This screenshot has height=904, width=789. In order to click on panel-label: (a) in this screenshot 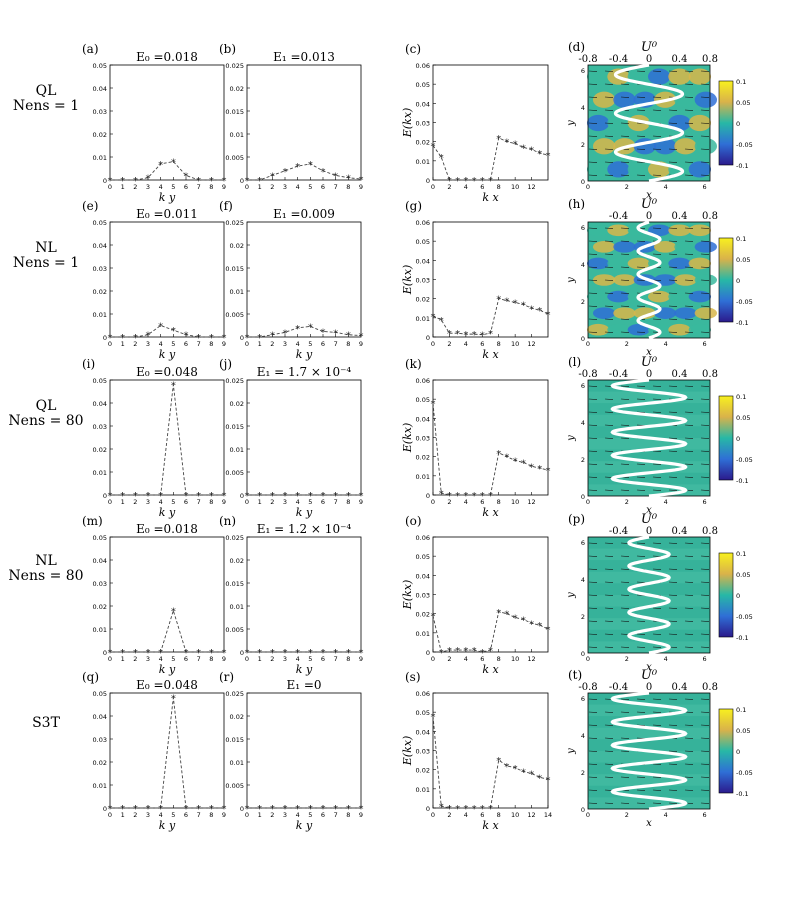, I will do `click(90, 49)`.